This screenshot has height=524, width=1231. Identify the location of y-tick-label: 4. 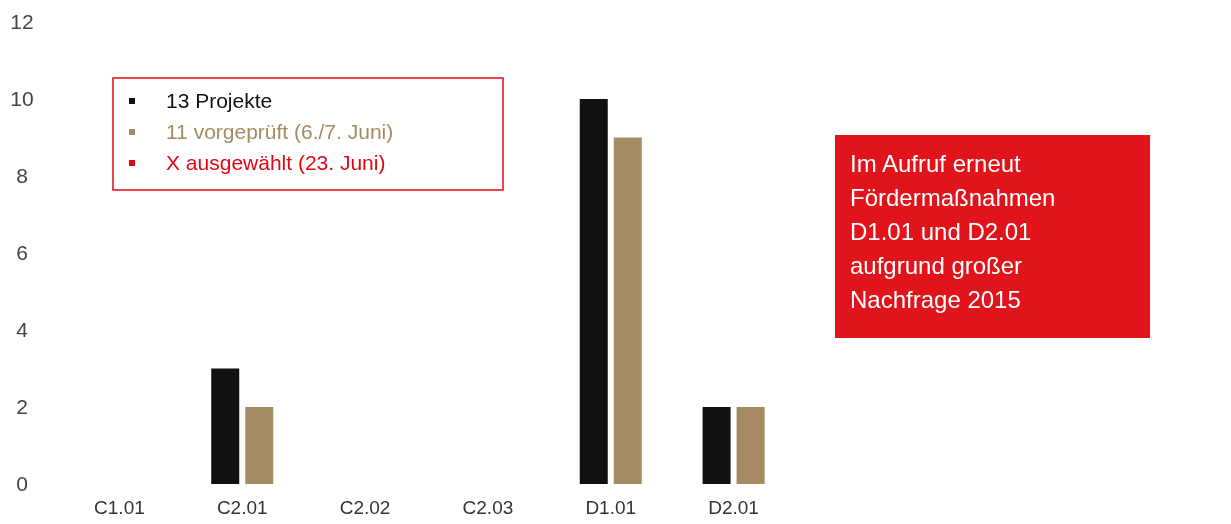
(22, 330).